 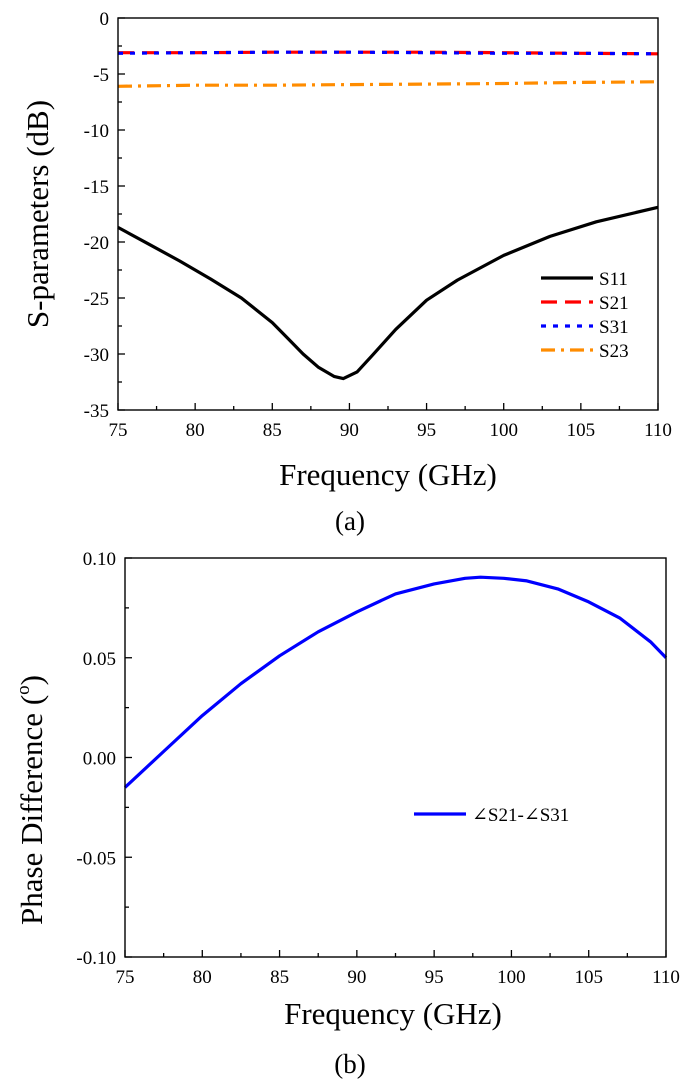 I want to click on y-tick-label: -35, so click(x=96, y=411).